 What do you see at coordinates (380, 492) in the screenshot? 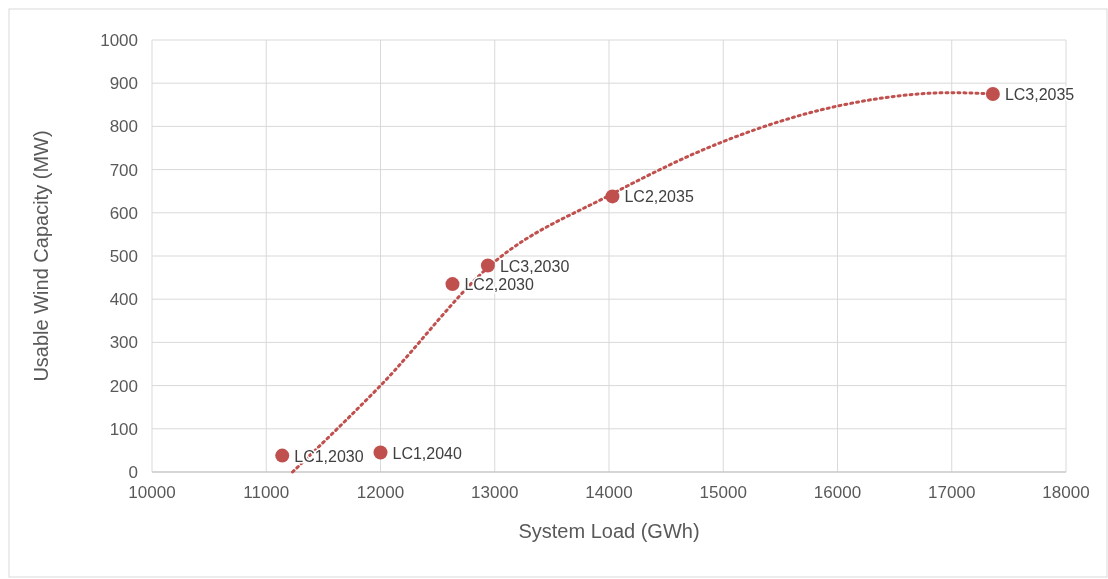
I see `x-tick-label: 12000` at bounding box center [380, 492].